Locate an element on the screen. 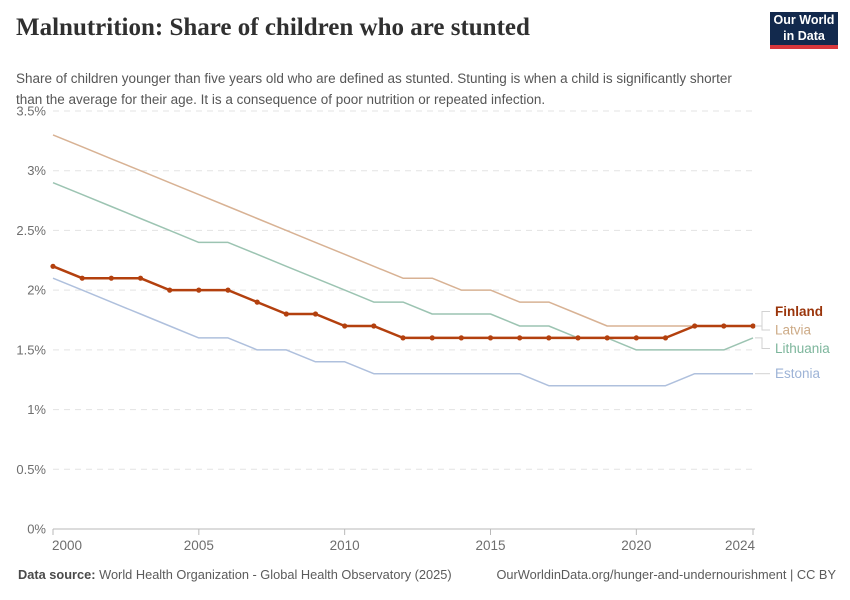  license-link: CC BY is located at coordinates (816, 574).